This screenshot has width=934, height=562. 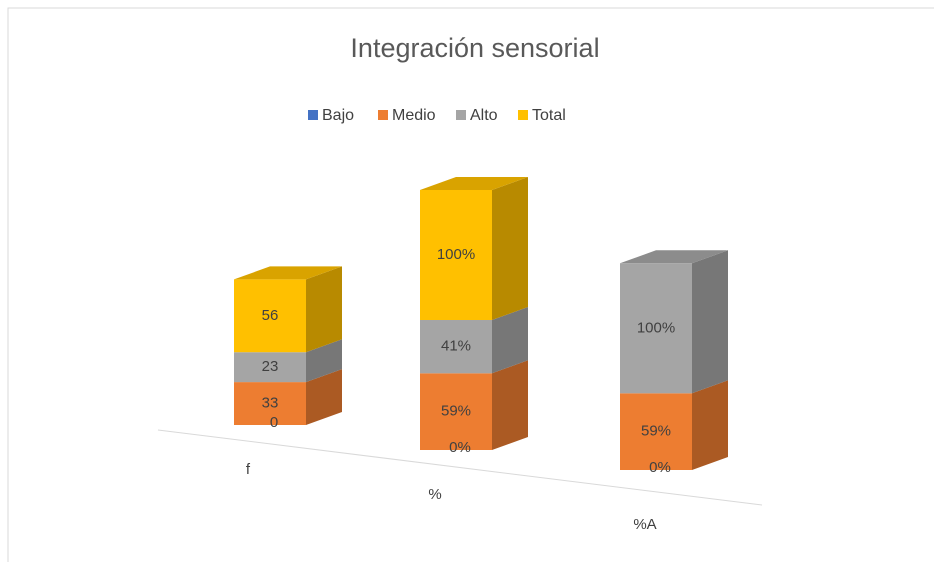 What do you see at coordinates (484, 115) in the screenshot?
I see `legend-label: Alto` at bounding box center [484, 115].